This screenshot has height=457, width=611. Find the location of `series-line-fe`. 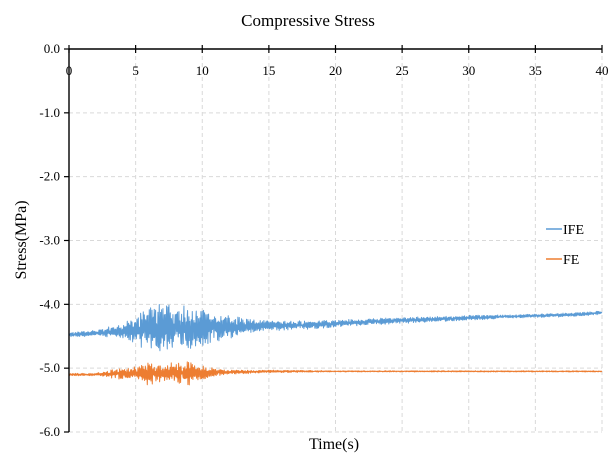

series-line-fe is located at coordinates (335, 373).